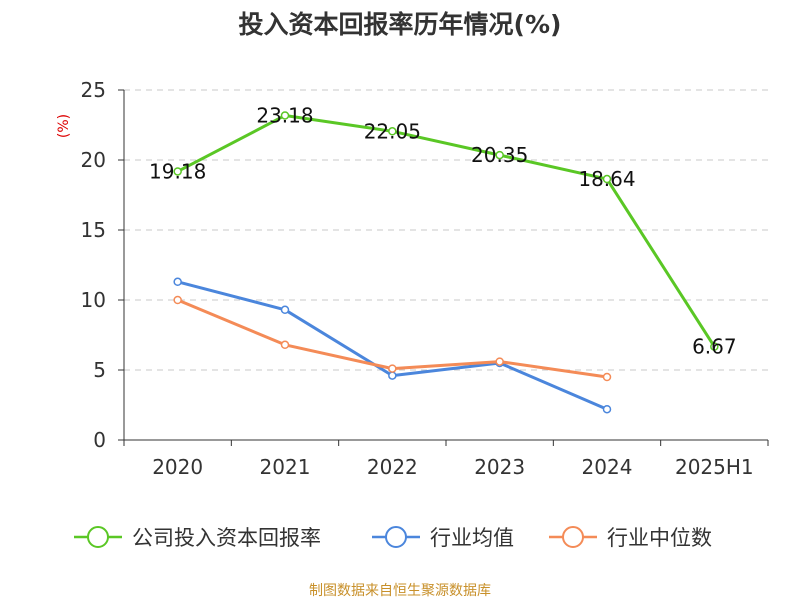 The image size is (800, 600). I want to click on legend-item: 行业中位数, so click(630, 538).